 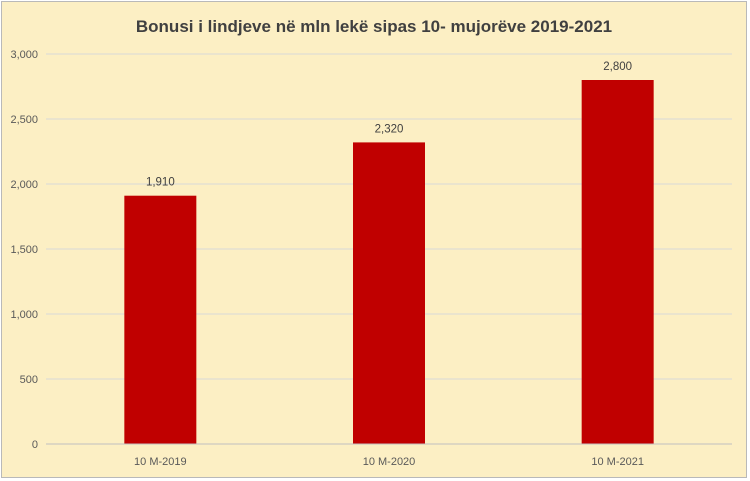 What do you see at coordinates (617, 67) in the screenshot?
I see `data-label: 2,800` at bounding box center [617, 67].